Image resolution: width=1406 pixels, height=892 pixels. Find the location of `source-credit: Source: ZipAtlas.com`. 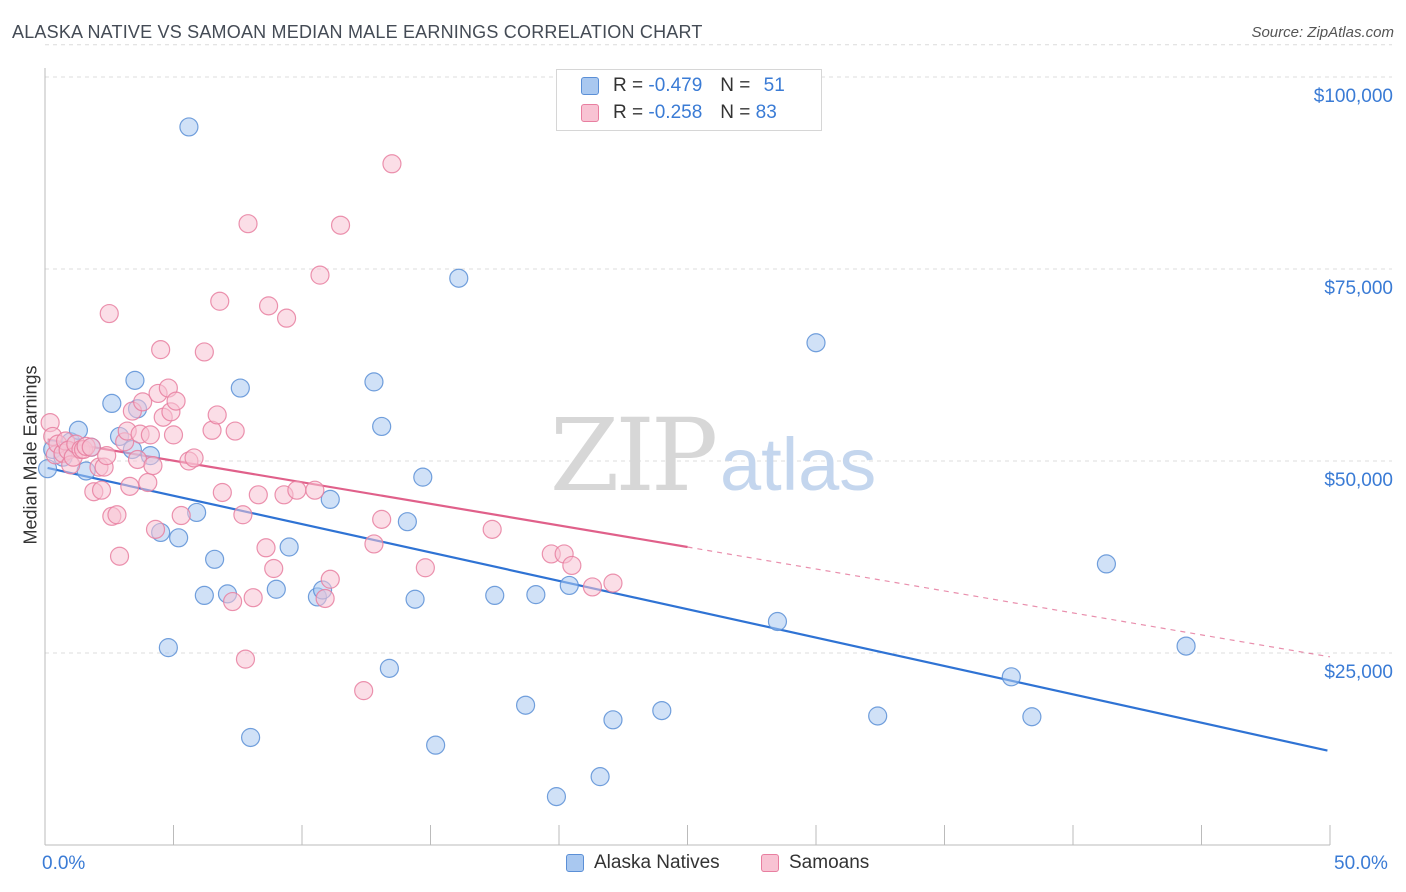

source-credit: Source: ZipAtlas.com is located at coordinates (1322, 32).